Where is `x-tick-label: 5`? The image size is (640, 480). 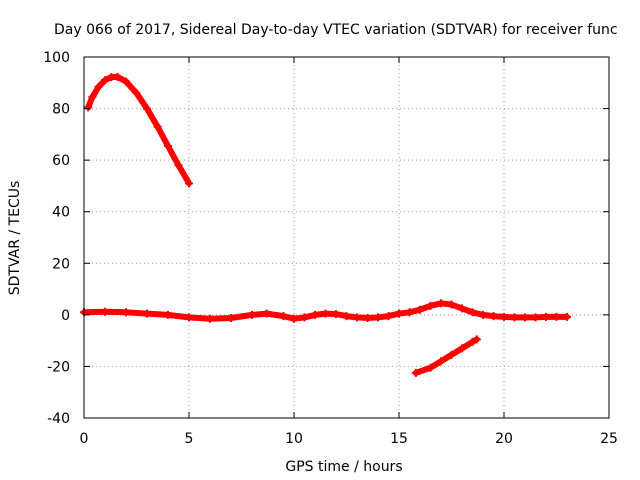 x-tick-label: 5 is located at coordinates (189, 439).